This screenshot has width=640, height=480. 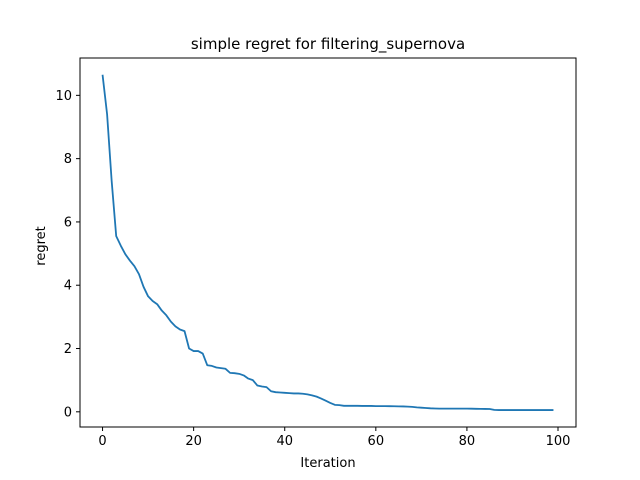 I want to click on chart-title: simple regret for filtering_supernova, so click(x=328, y=44).